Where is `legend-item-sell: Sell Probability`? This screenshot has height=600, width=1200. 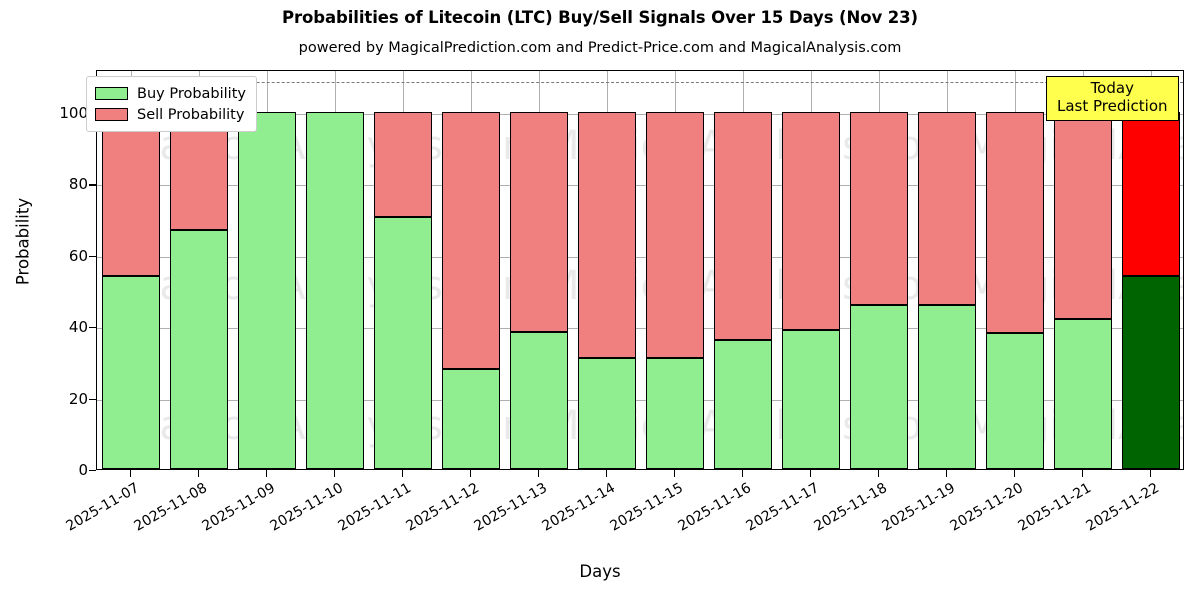
legend-item-sell: Sell Probability is located at coordinates (170, 114).